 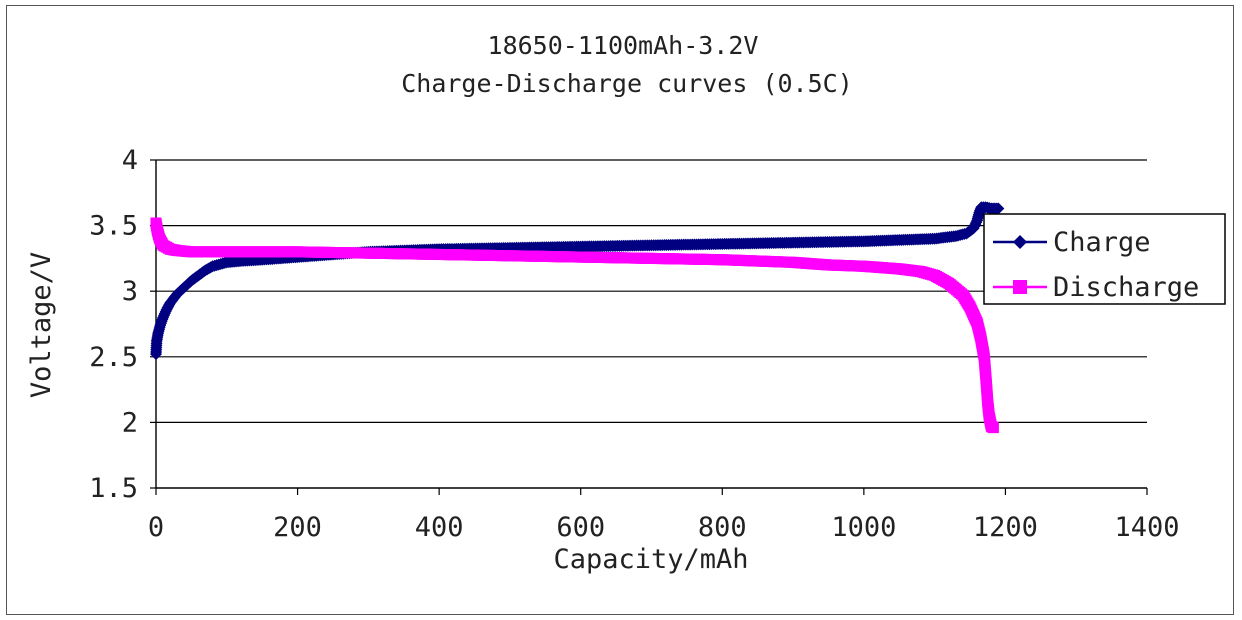 I want to click on y-tick-label: 3.5, so click(x=113, y=226).